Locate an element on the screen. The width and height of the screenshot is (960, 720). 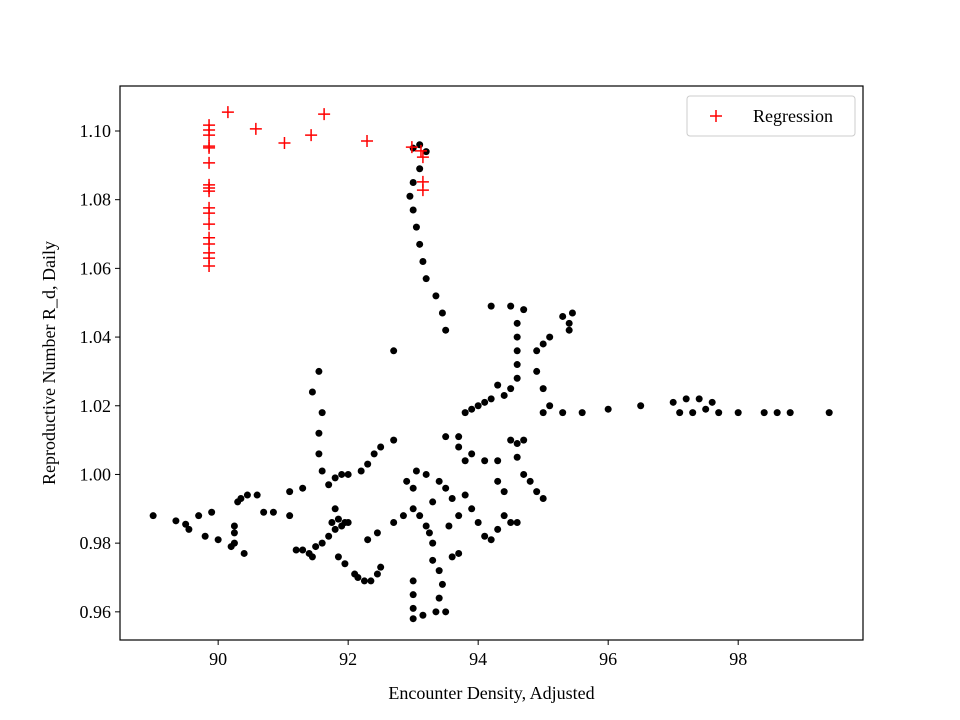
y-tick-label: 1.08 is located at coordinates (96, 200).